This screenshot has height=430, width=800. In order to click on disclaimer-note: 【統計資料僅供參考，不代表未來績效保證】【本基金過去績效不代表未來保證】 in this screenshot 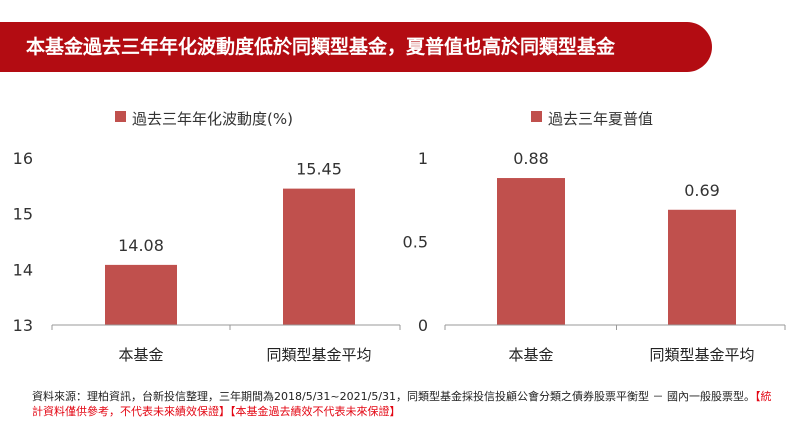, I will do `click(402, 404)`.